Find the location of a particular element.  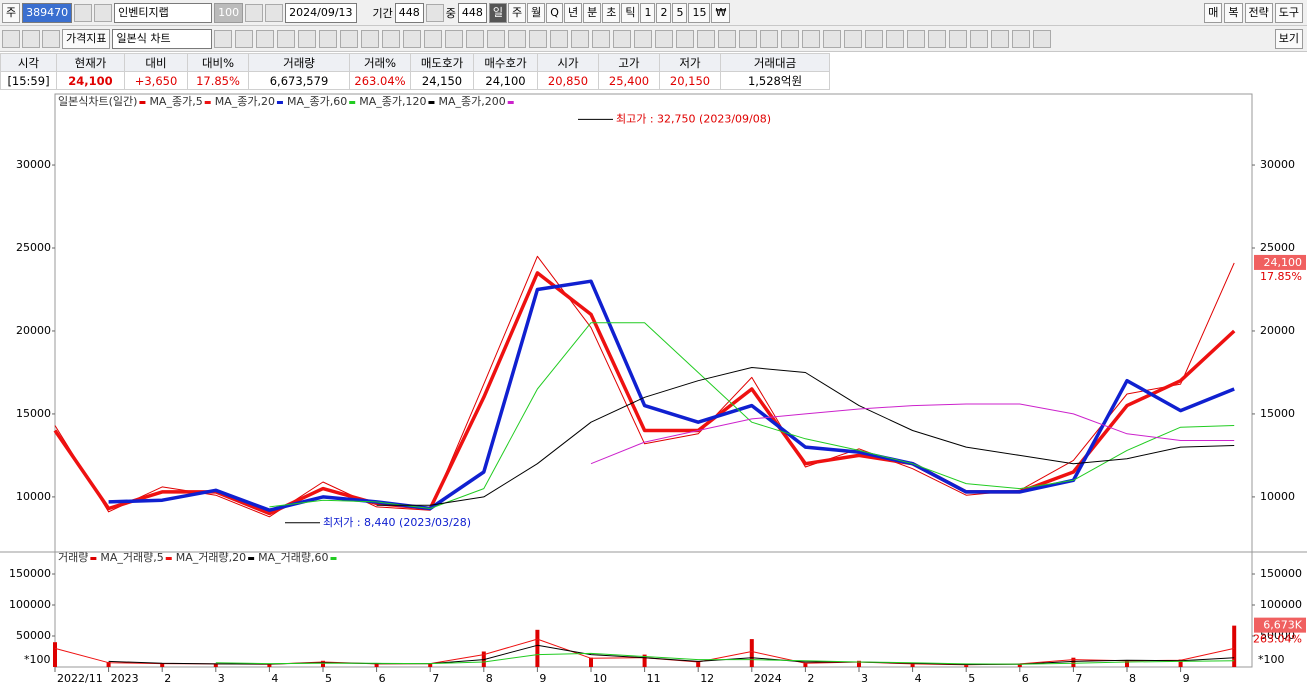

legend-label: MA_종가,120 is located at coordinates (392, 101).